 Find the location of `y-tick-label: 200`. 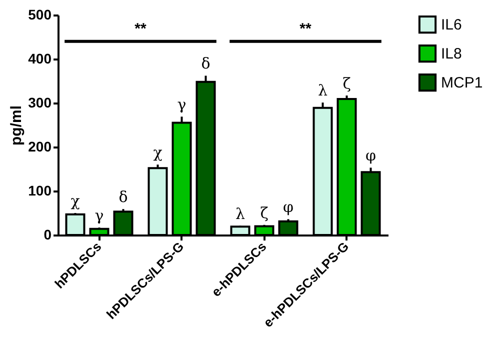

y-tick-label: 200 is located at coordinates (40, 146).